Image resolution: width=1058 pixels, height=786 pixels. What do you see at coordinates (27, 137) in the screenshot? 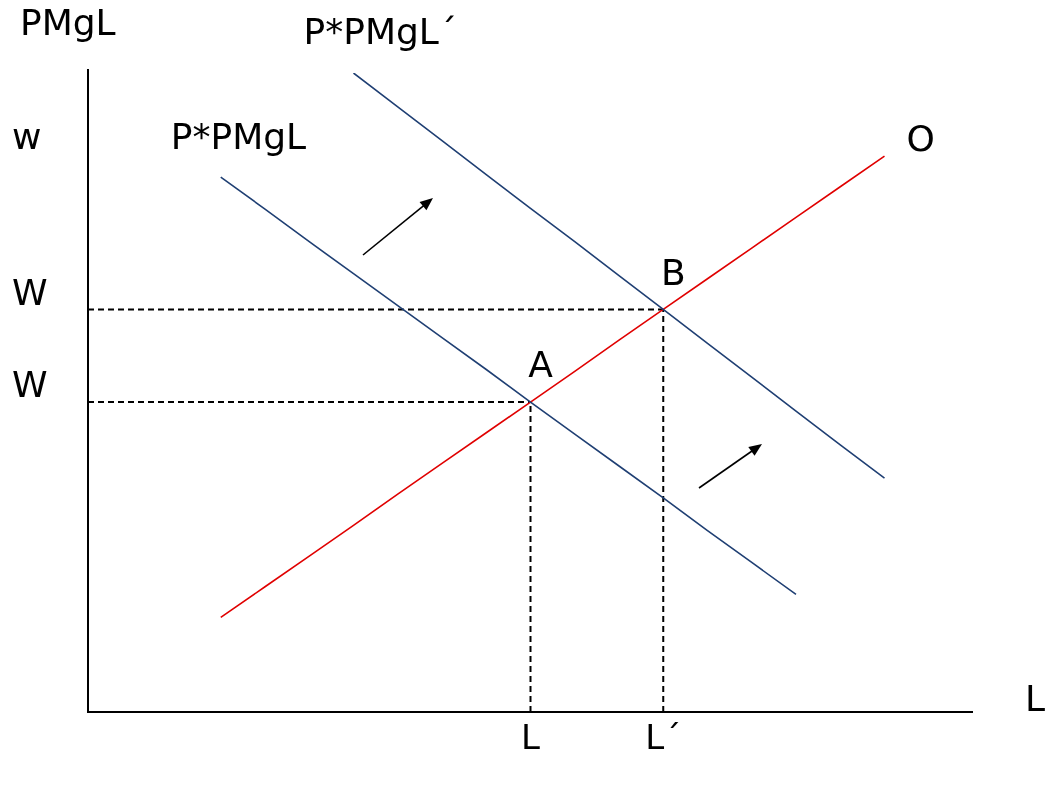
I see `text: w` at bounding box center [27, 137].